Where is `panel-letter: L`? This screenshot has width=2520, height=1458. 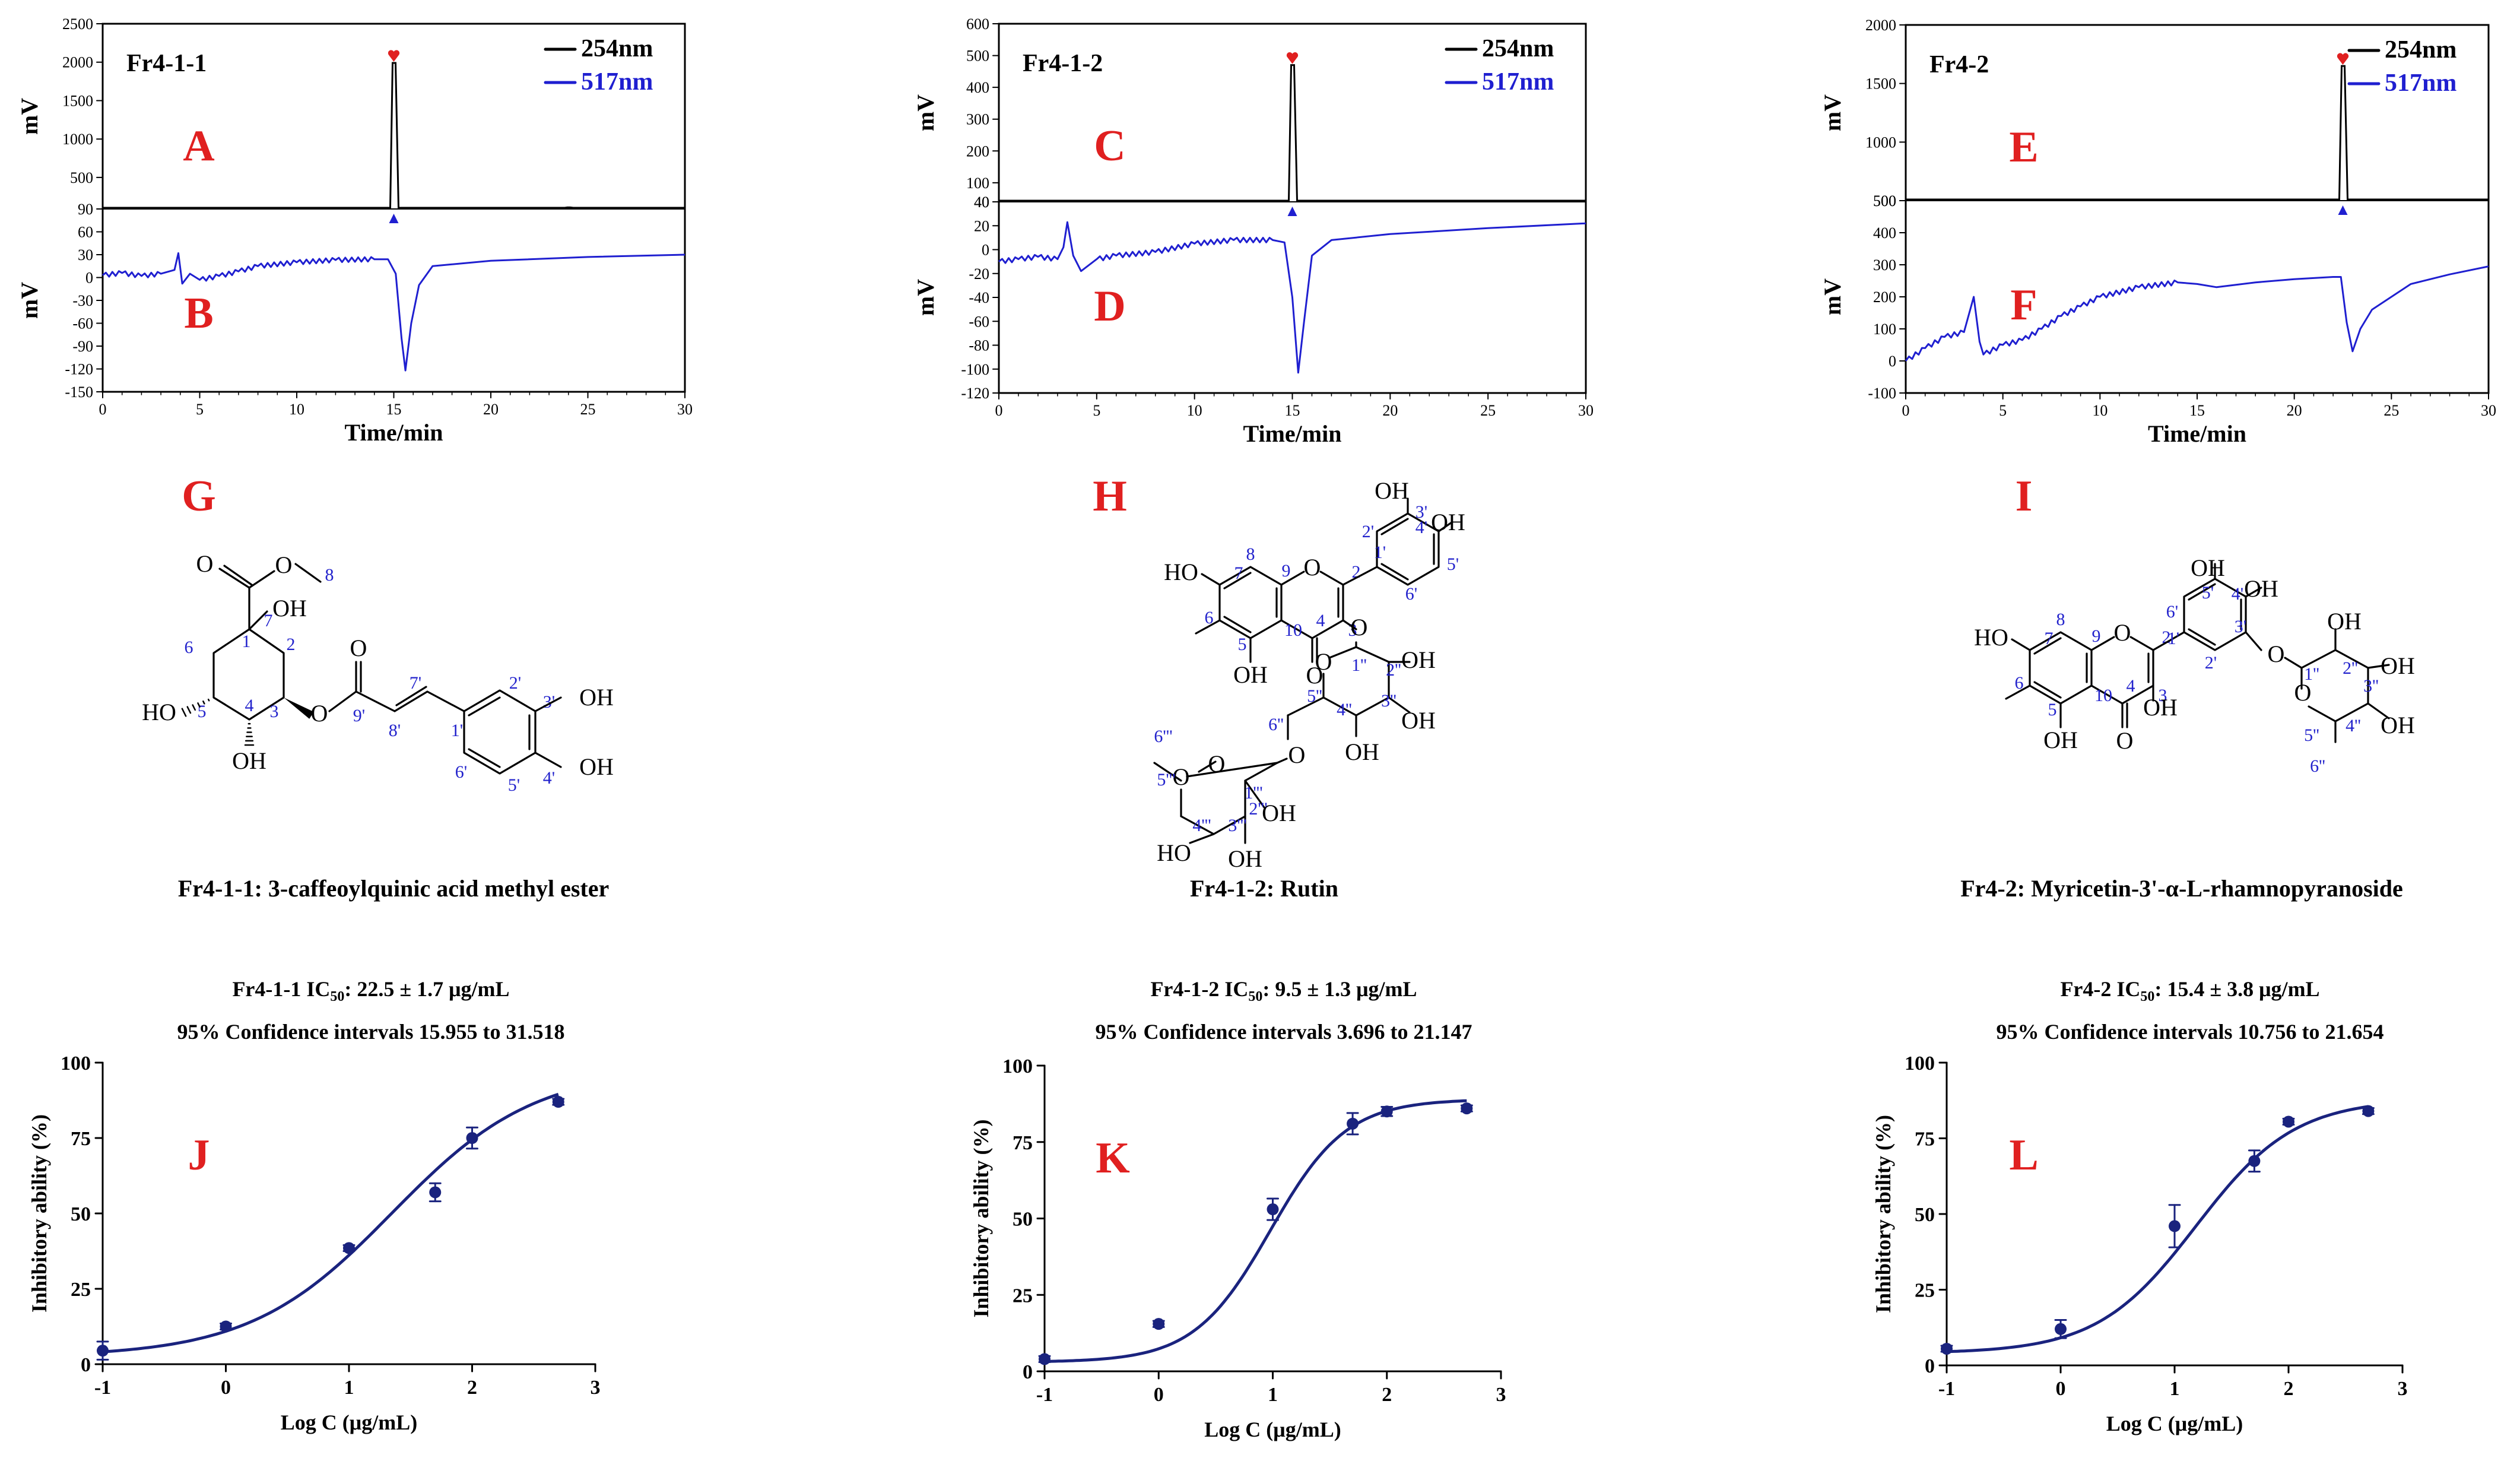 panel-letter: L is located at coordinates (2024, 1155).